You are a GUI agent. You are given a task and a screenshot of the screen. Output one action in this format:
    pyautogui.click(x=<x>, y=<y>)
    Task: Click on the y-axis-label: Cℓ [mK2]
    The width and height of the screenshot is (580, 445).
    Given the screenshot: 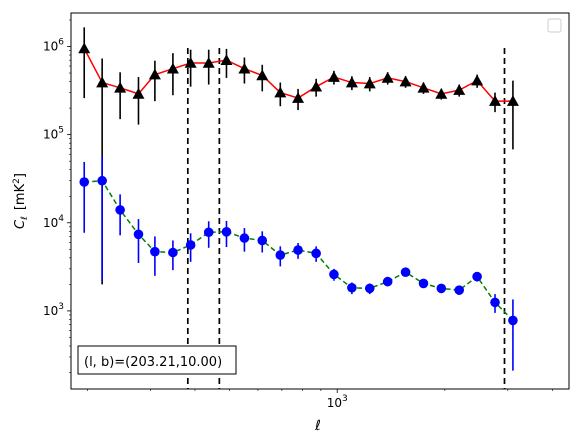 What is the action you would take?
    pyautogui.click(x=21, y=201)
    